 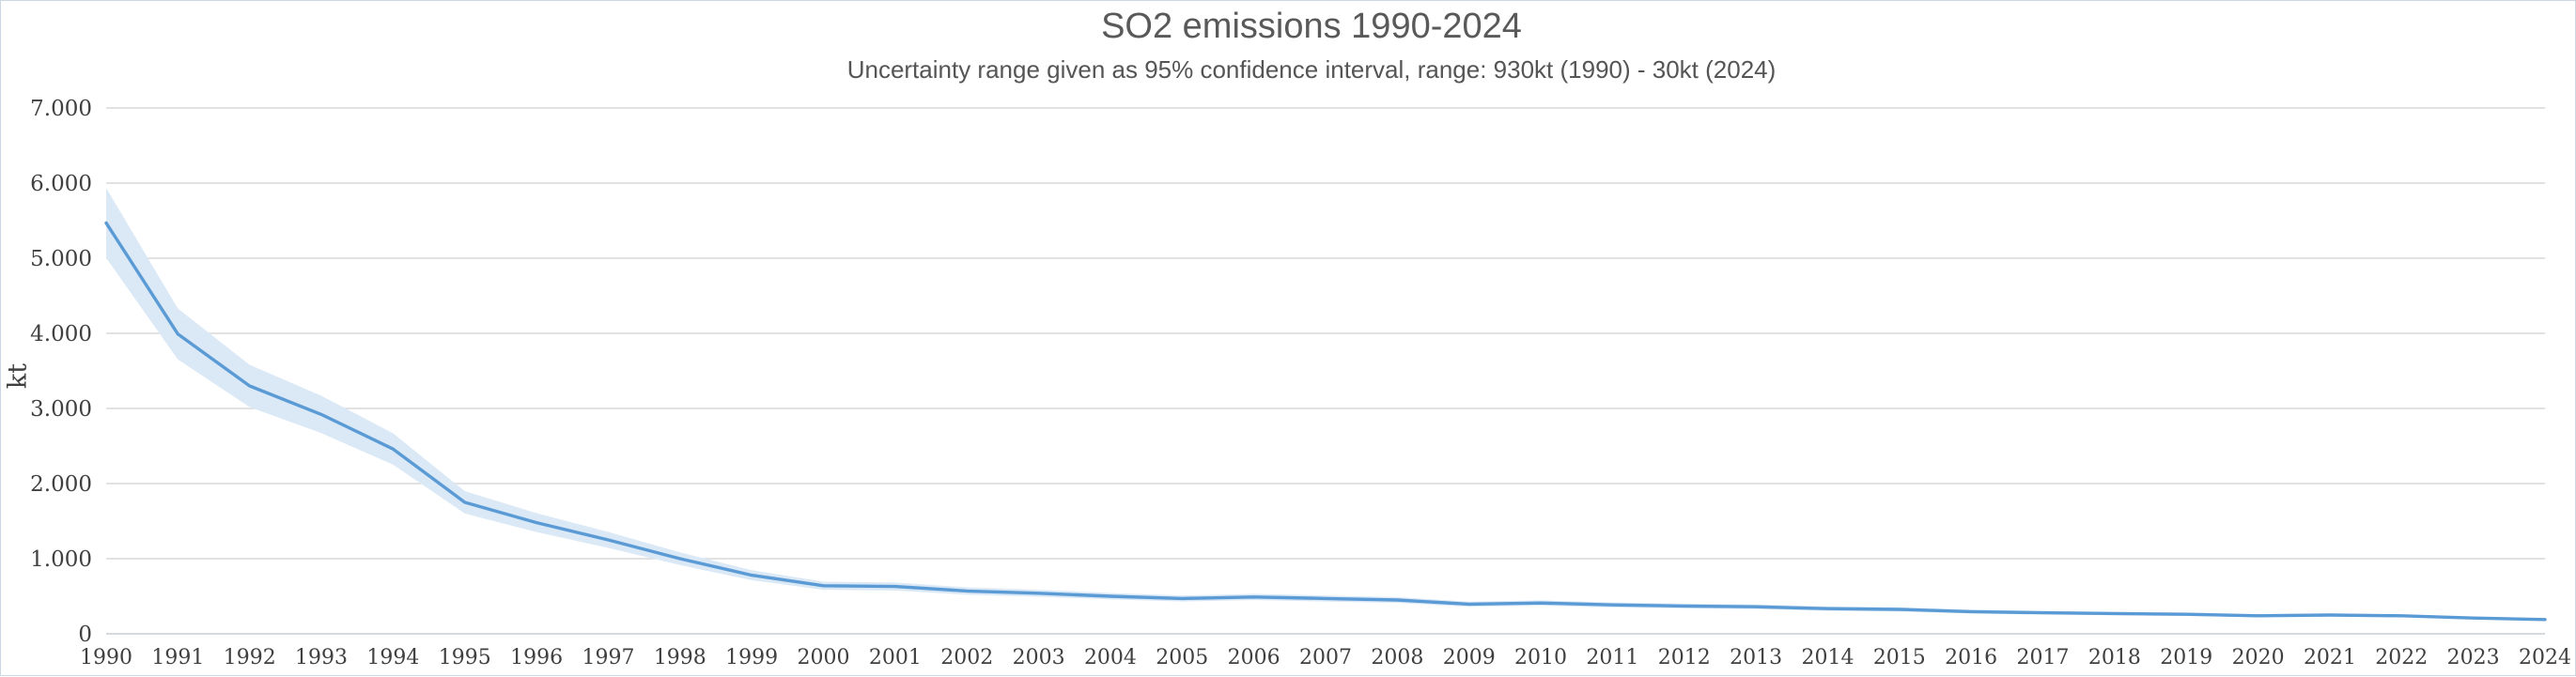 I want to click on x-tick-label: 1993, so click(x=321, y=658).